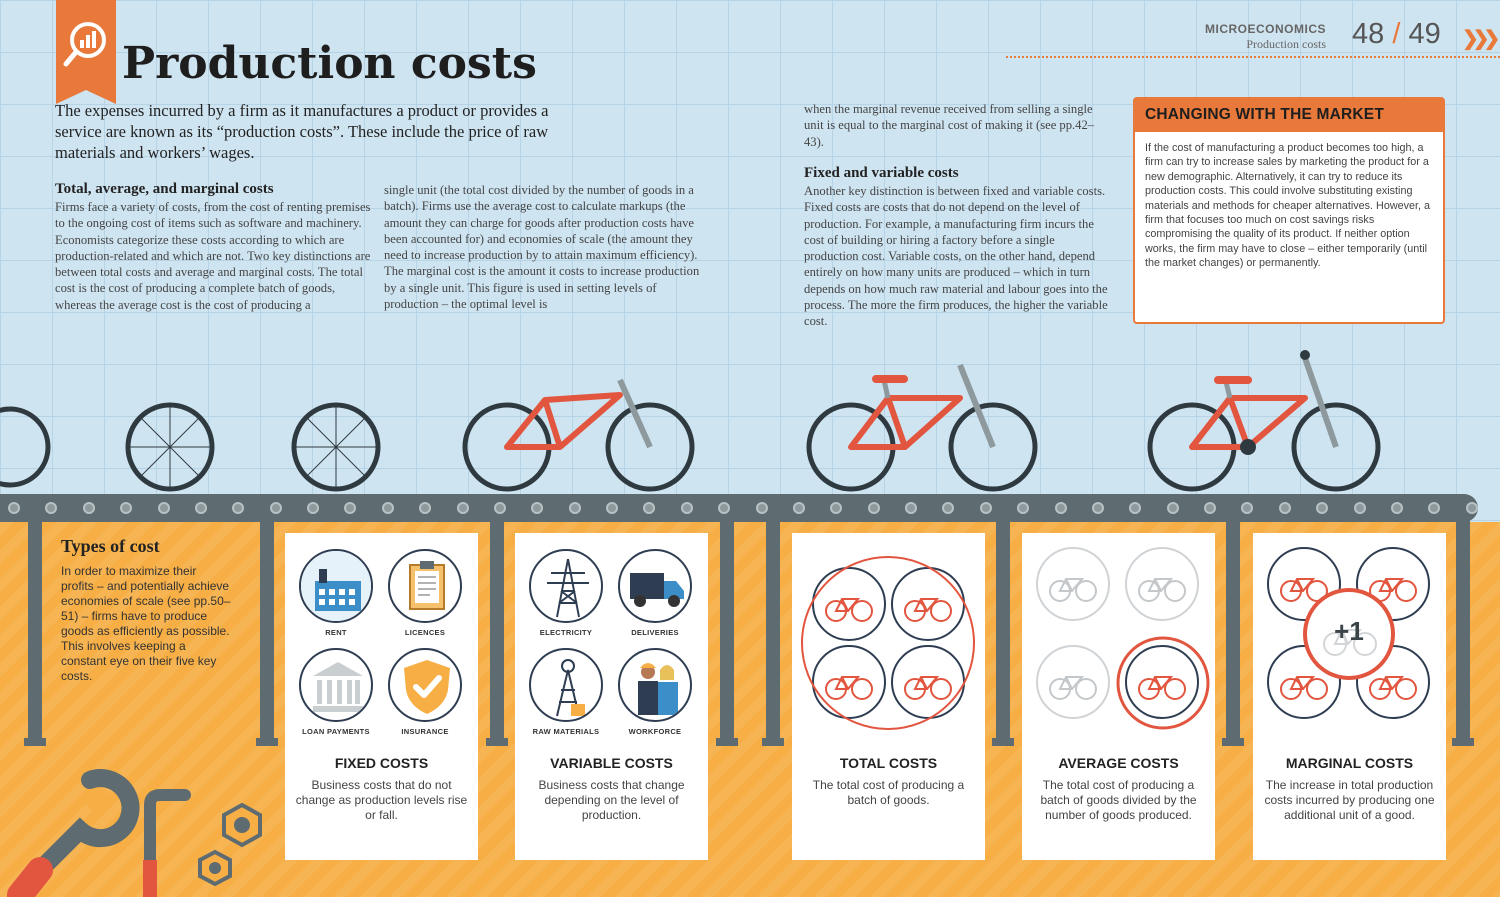 The width and height of the screenshot is (1500, 897). I want to click on truck-icon, so click(655, 586).